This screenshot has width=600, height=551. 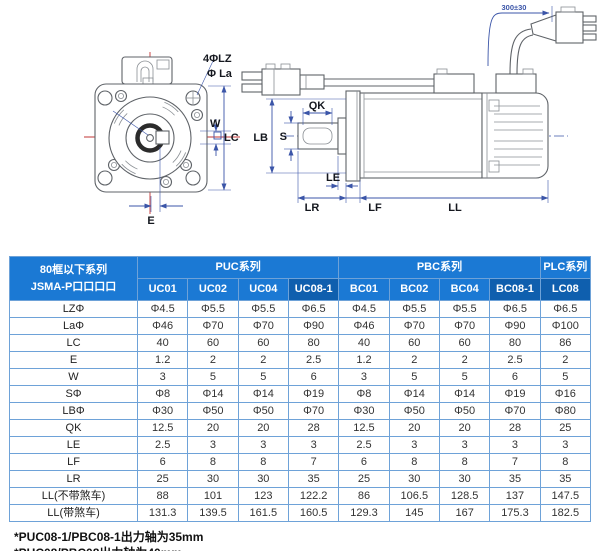 What do you see at coordinates (300, 445) in the screenshot?
I see `table-row: LE 2.5 3 3 3 2.5 3 3 3 3` at bounding box center [300, 445].